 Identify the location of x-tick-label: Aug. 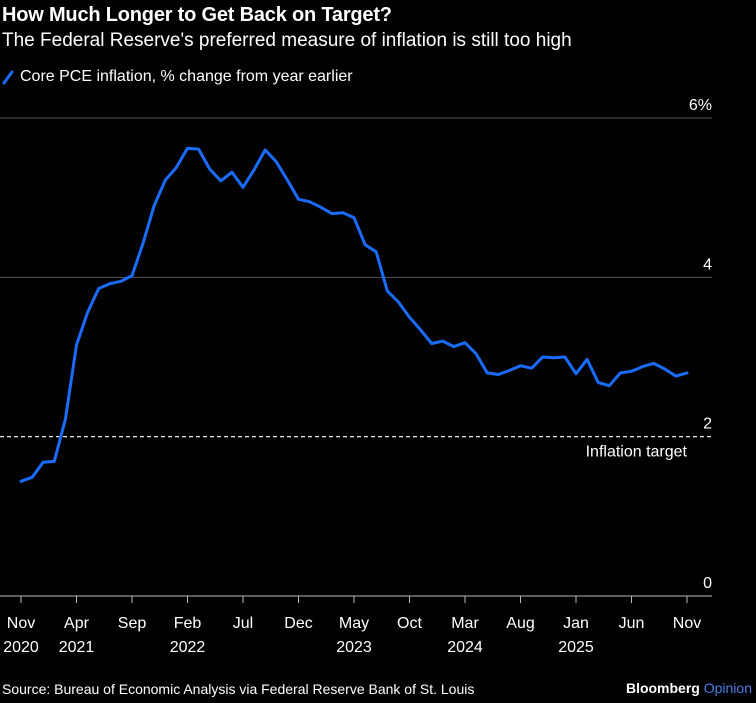
(520, 623).